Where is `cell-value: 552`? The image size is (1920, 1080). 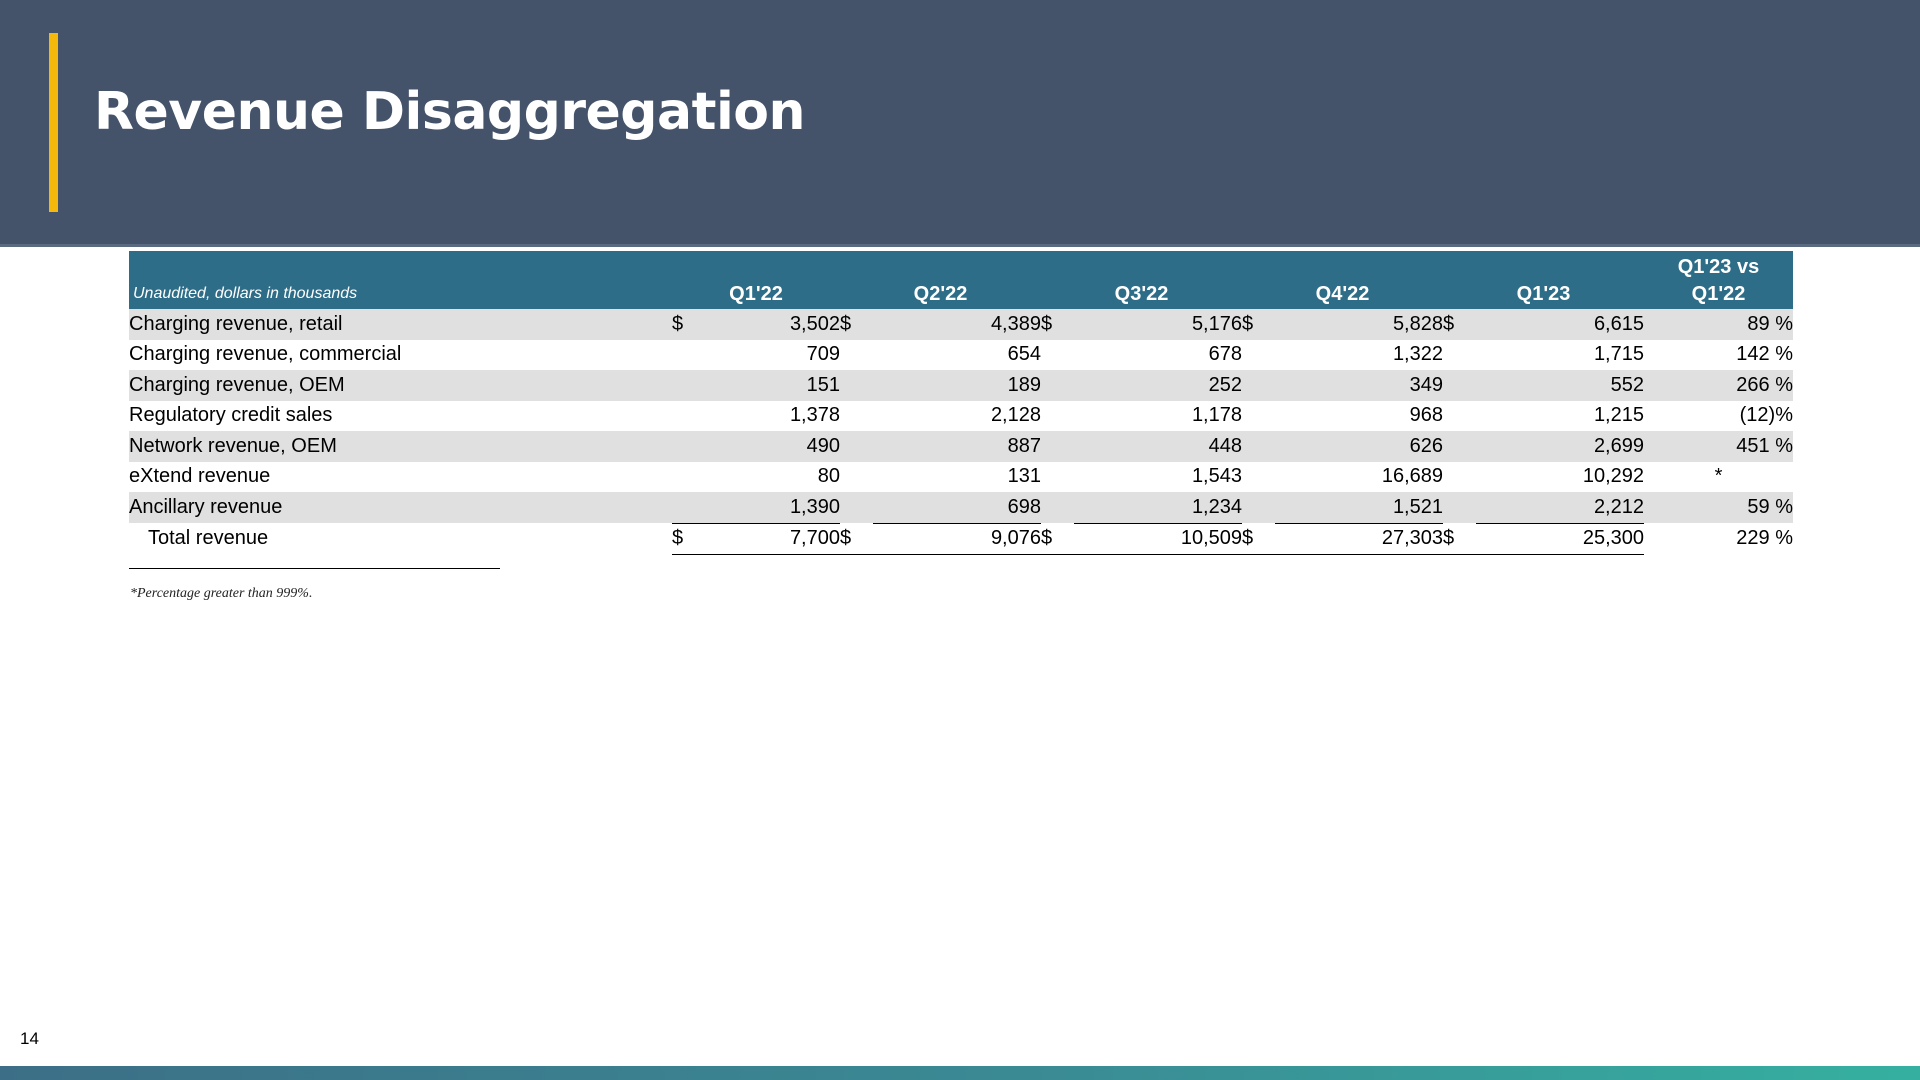
cell-value: 552 is located at coordinates (1560, 385).